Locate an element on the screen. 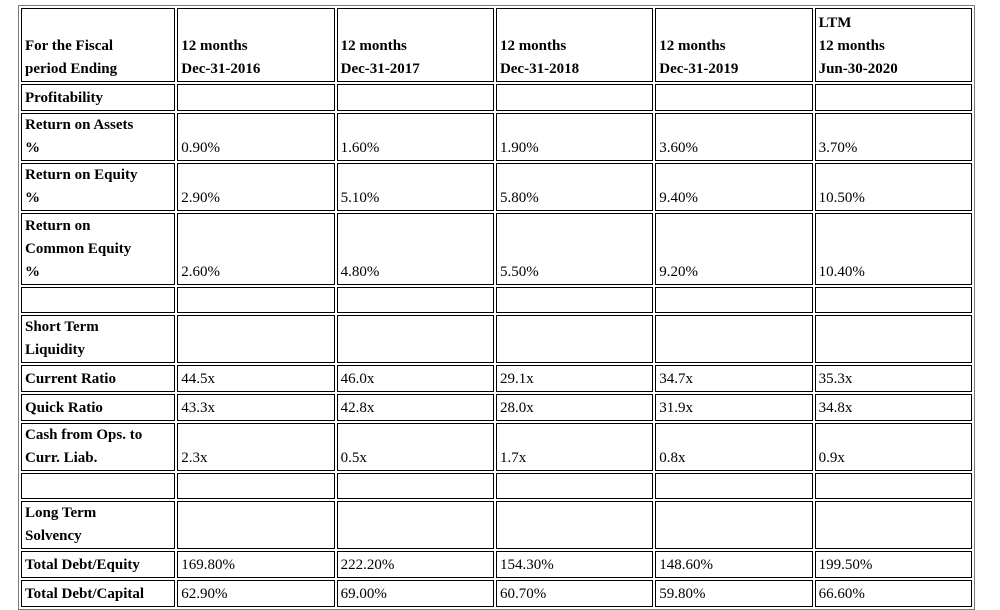  header-period-2018: 12 months Dec-31-2018 is located at coordinates (574, 45).